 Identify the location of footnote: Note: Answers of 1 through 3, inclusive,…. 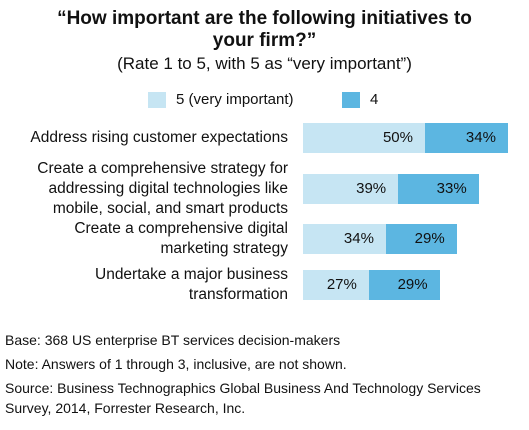
(176, 364).